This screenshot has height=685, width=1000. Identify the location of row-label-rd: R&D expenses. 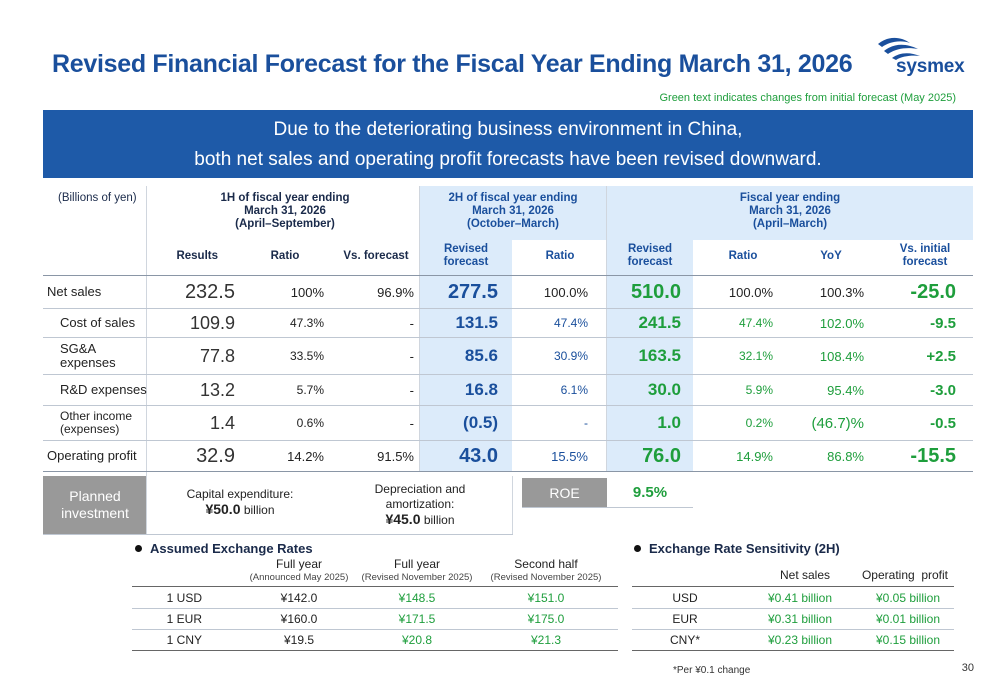
(103, 389).